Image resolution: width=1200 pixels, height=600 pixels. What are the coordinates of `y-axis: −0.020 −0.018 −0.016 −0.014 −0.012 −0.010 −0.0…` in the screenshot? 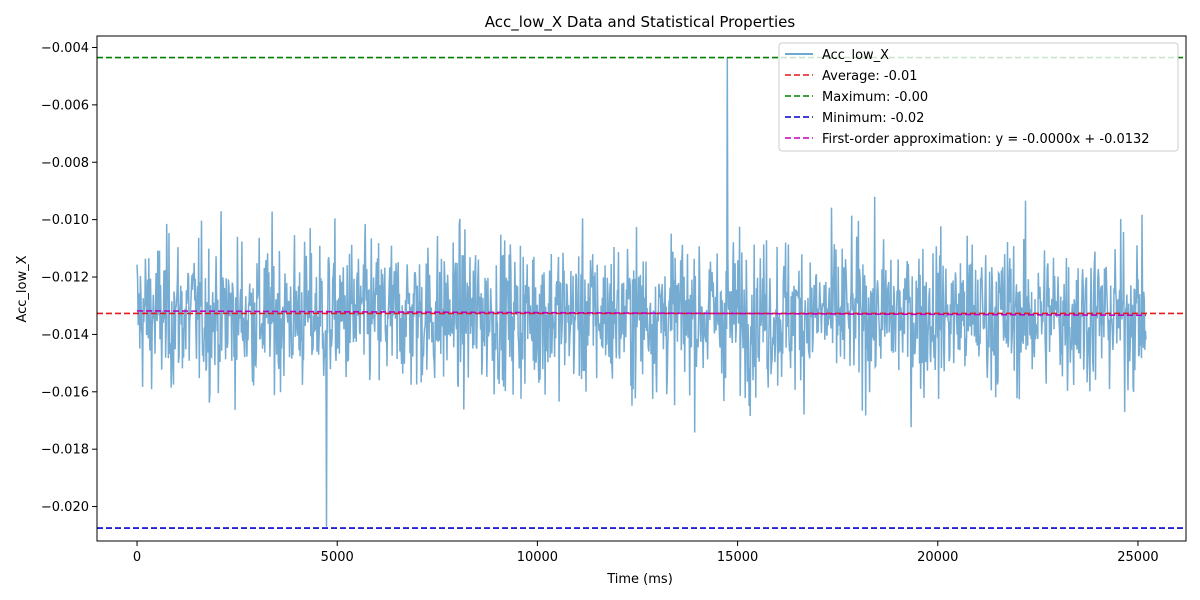 It's located at (69, 278).